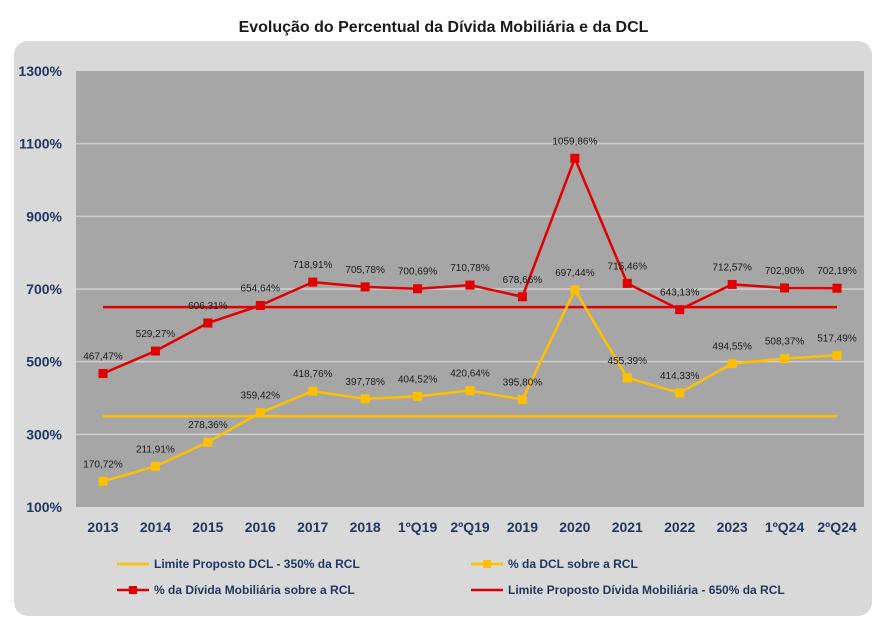 The width and height of the screenshot is (887, 631). What do you see at coordinates (257, 564) in the screenshot?
I see `legend-label: Limite Proposto DCL - 350% da RCL` at bounding box center [257, 564].